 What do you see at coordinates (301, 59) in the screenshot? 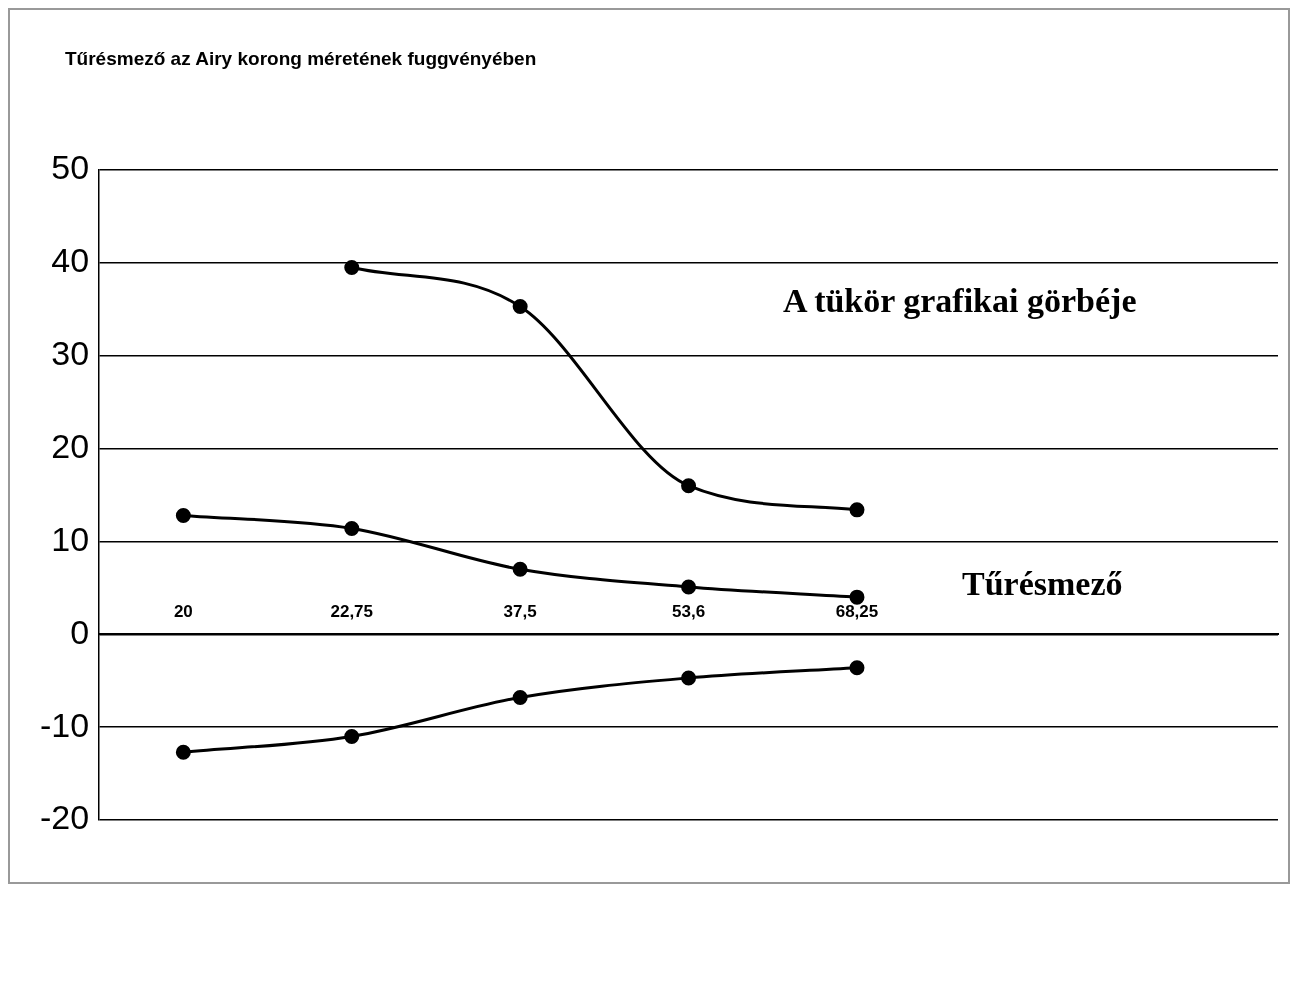
I see `chart-title: Tűrésmező az Airy korong méretének fuggvényében` at bounding box center [301, 59].